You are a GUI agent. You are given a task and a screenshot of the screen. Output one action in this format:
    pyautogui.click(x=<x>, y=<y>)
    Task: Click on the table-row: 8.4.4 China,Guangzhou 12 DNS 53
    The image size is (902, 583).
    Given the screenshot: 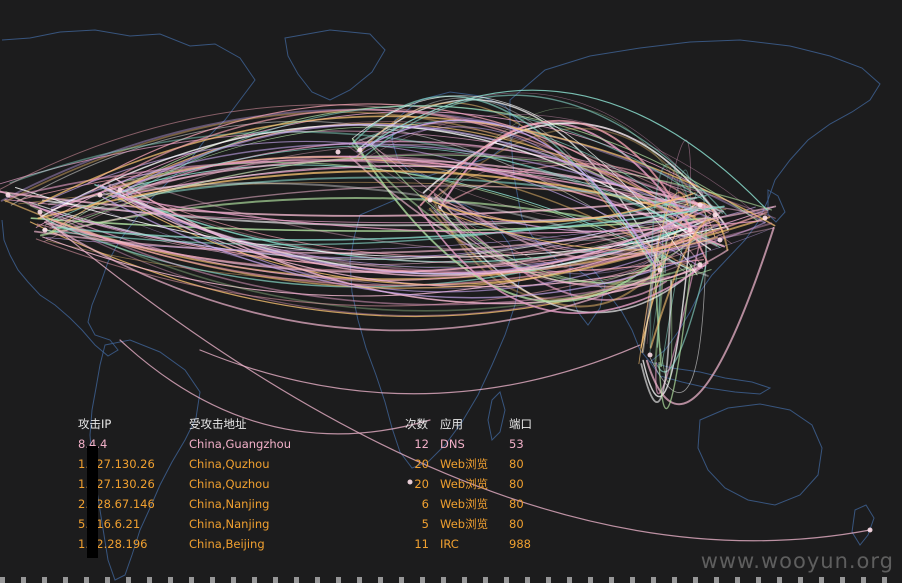 What is the action you would take?
    pyautogui.click(x=313, y=444)
    